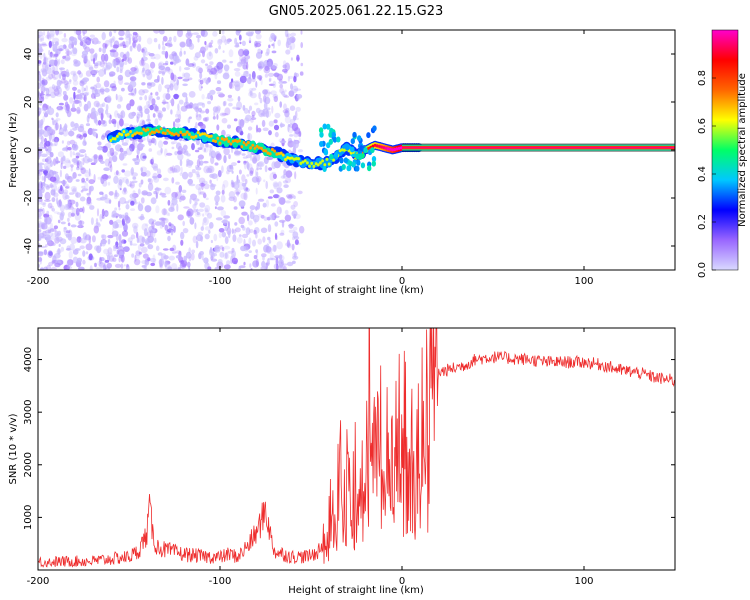  What do you see at coordinates (28, 464) in the screenshot?
I see `snr-y-tick-label: 2000` at bounding box center [28, 464].